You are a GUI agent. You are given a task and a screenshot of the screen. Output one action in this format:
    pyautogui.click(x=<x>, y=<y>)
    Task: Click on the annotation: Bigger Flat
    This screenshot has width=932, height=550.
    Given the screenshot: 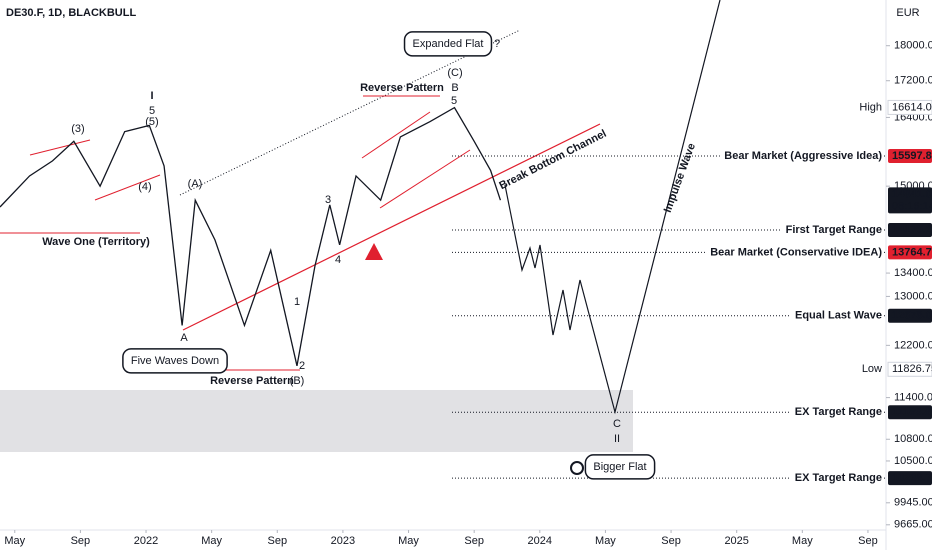 What is the action you would take?
    pyautogui.click(x=619, y=467)
    